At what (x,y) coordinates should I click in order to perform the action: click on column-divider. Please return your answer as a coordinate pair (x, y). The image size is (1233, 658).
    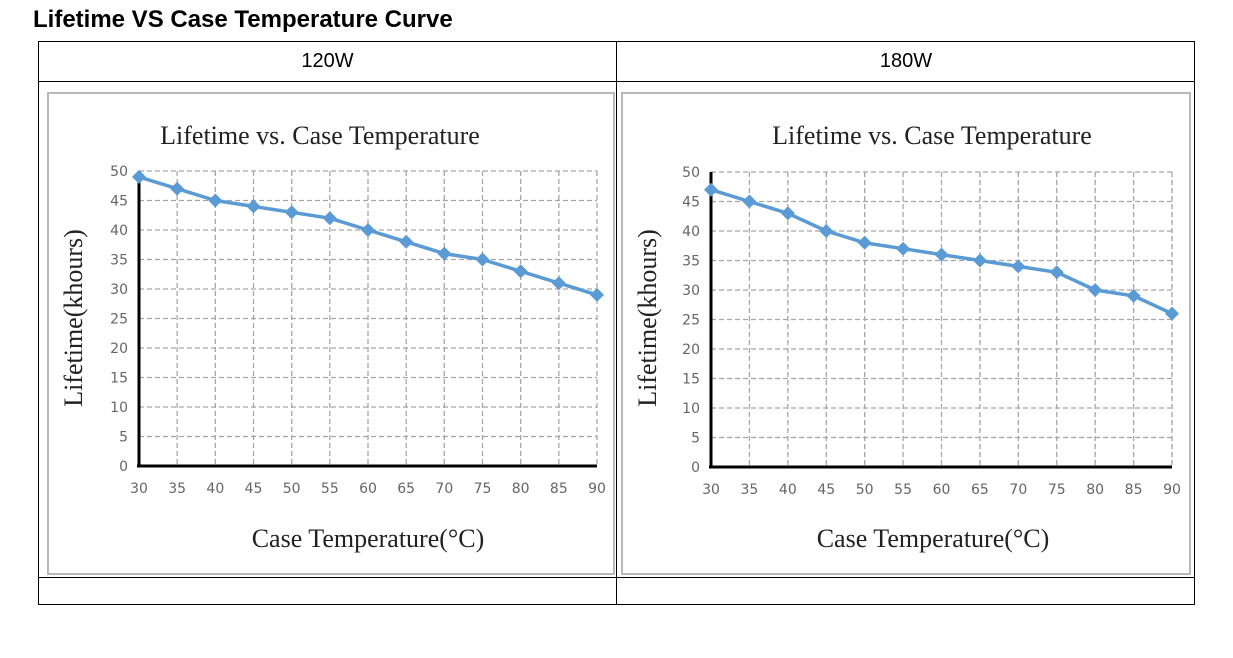
    Looking at the image, I should click on (616, 323).